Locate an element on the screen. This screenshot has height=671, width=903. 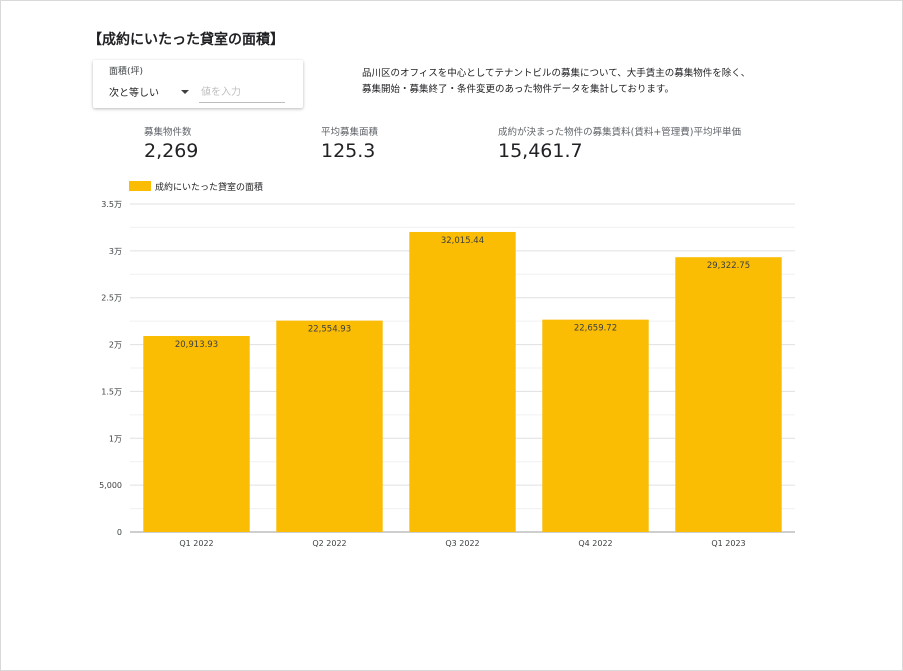
bar-data-label: 22,554.93 is located at coordinates (329, 330).